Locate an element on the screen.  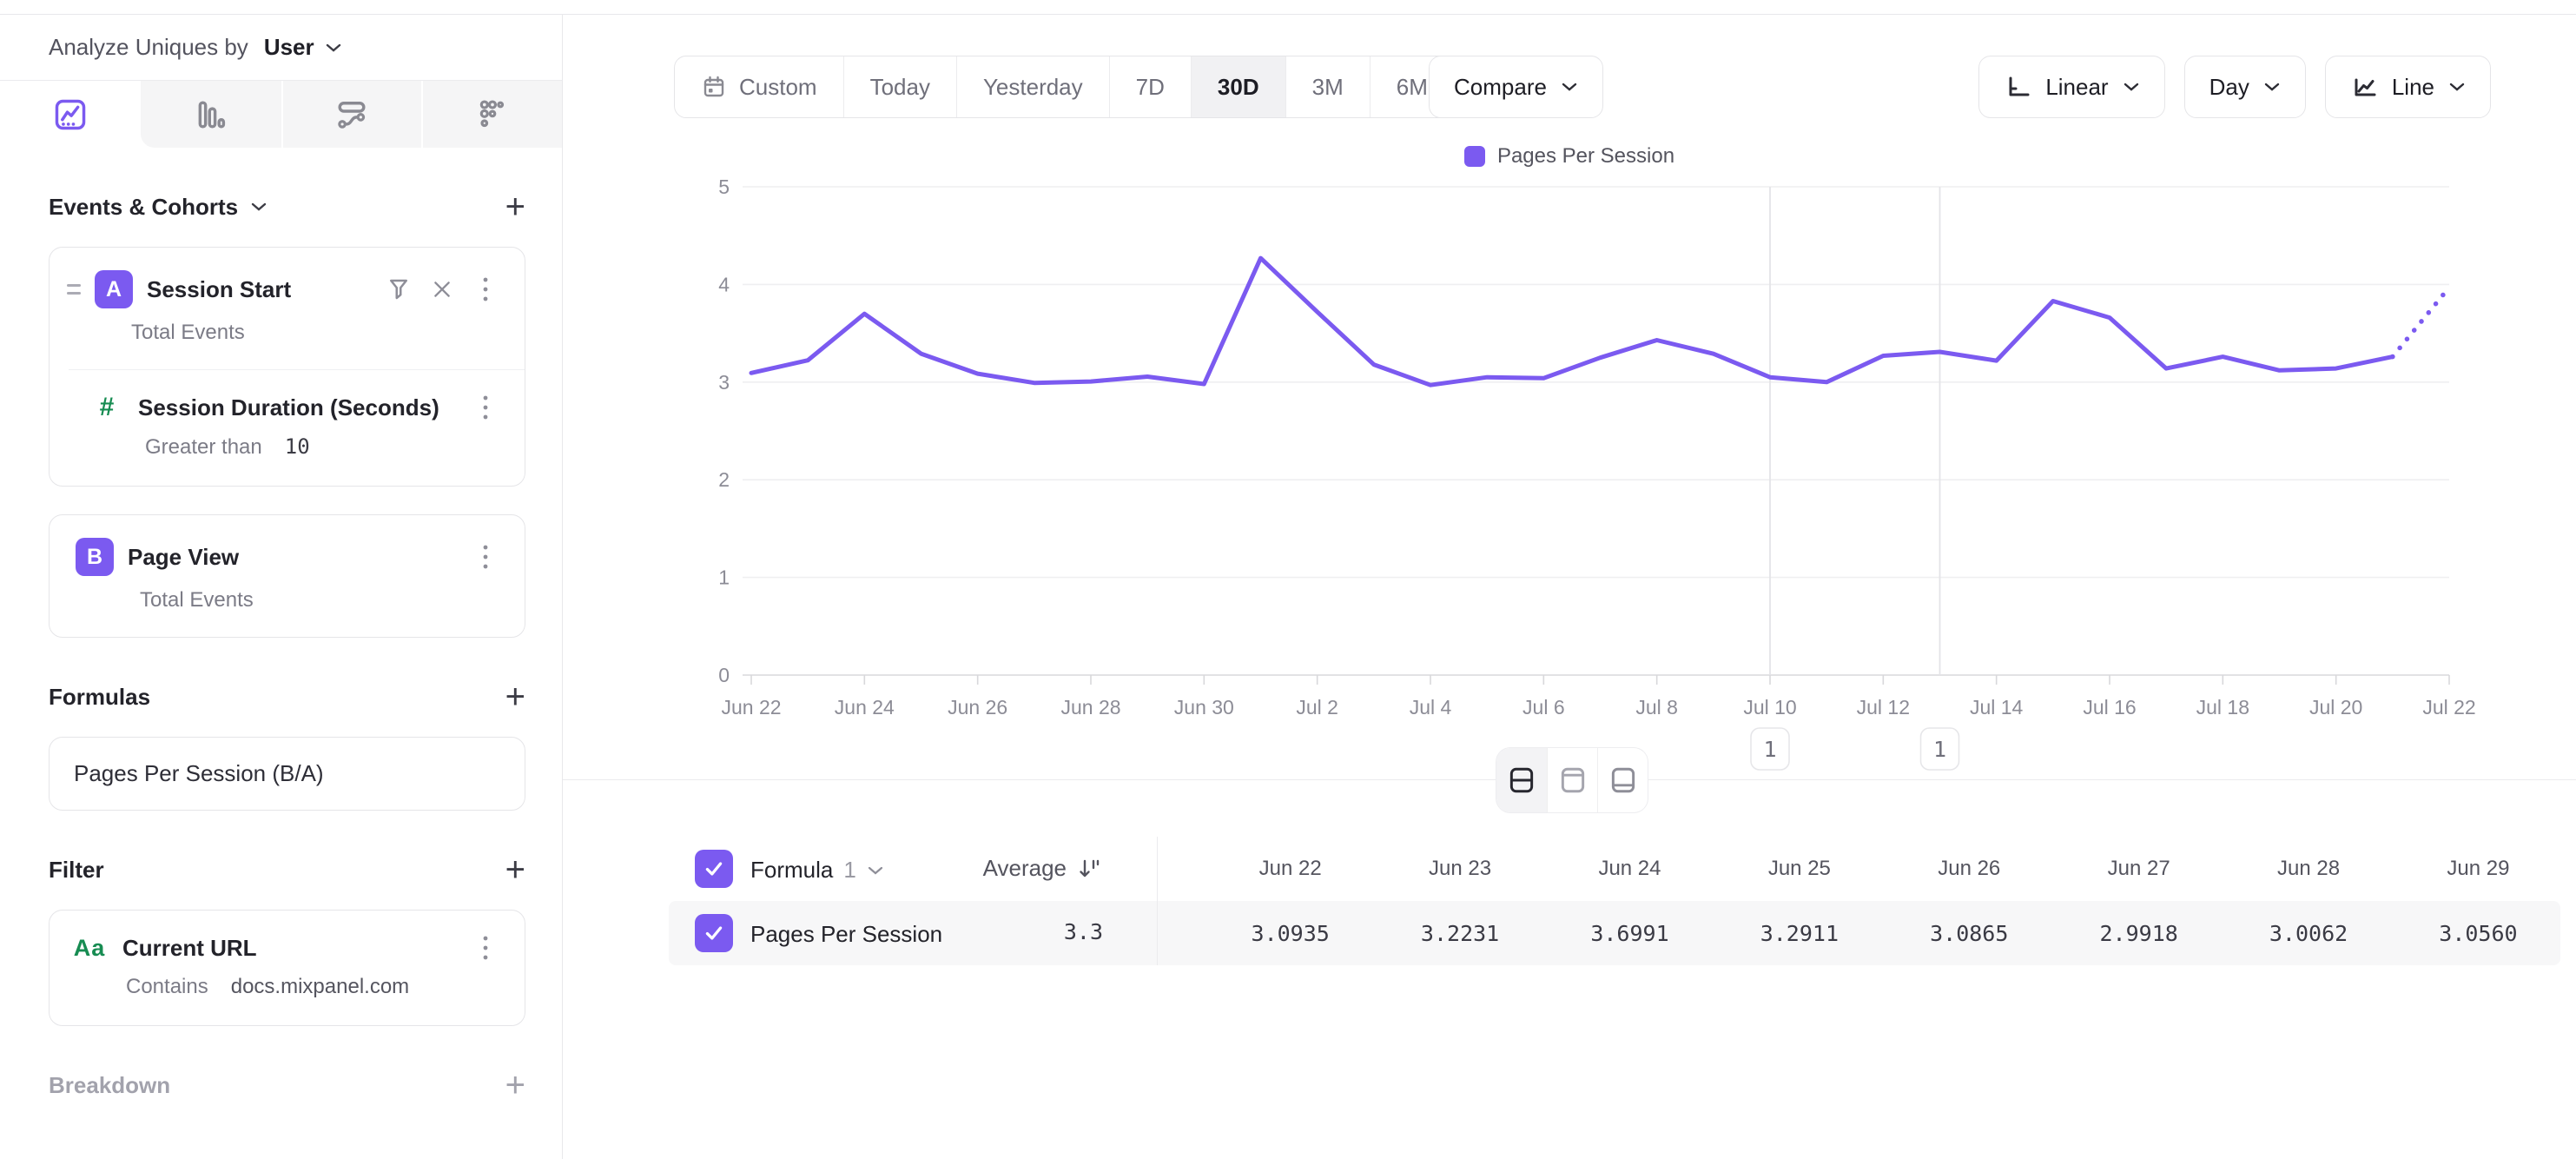
compare-button: Compare is located at coordinates (1516, 87).